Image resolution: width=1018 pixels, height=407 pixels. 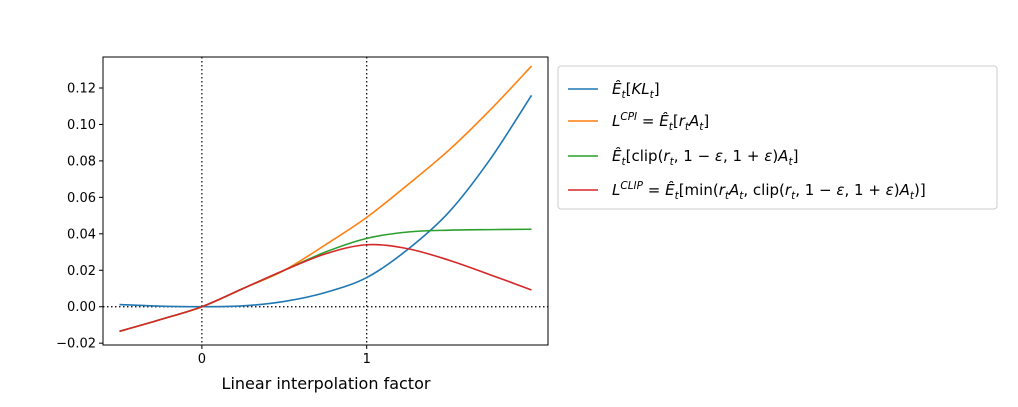 What do you see at coordinates (636, 90) in the screenshot?
I see `legend-label-kl: Êt[KLt]` at bounding box center [636, 90].